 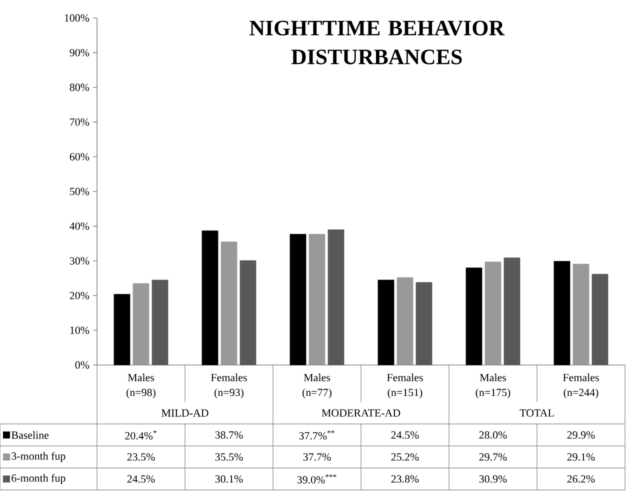 What do you see at coordinates (80, 192) in the screenshot?
I see `y-tick-label: 50%` at bounding box center [80, 192].